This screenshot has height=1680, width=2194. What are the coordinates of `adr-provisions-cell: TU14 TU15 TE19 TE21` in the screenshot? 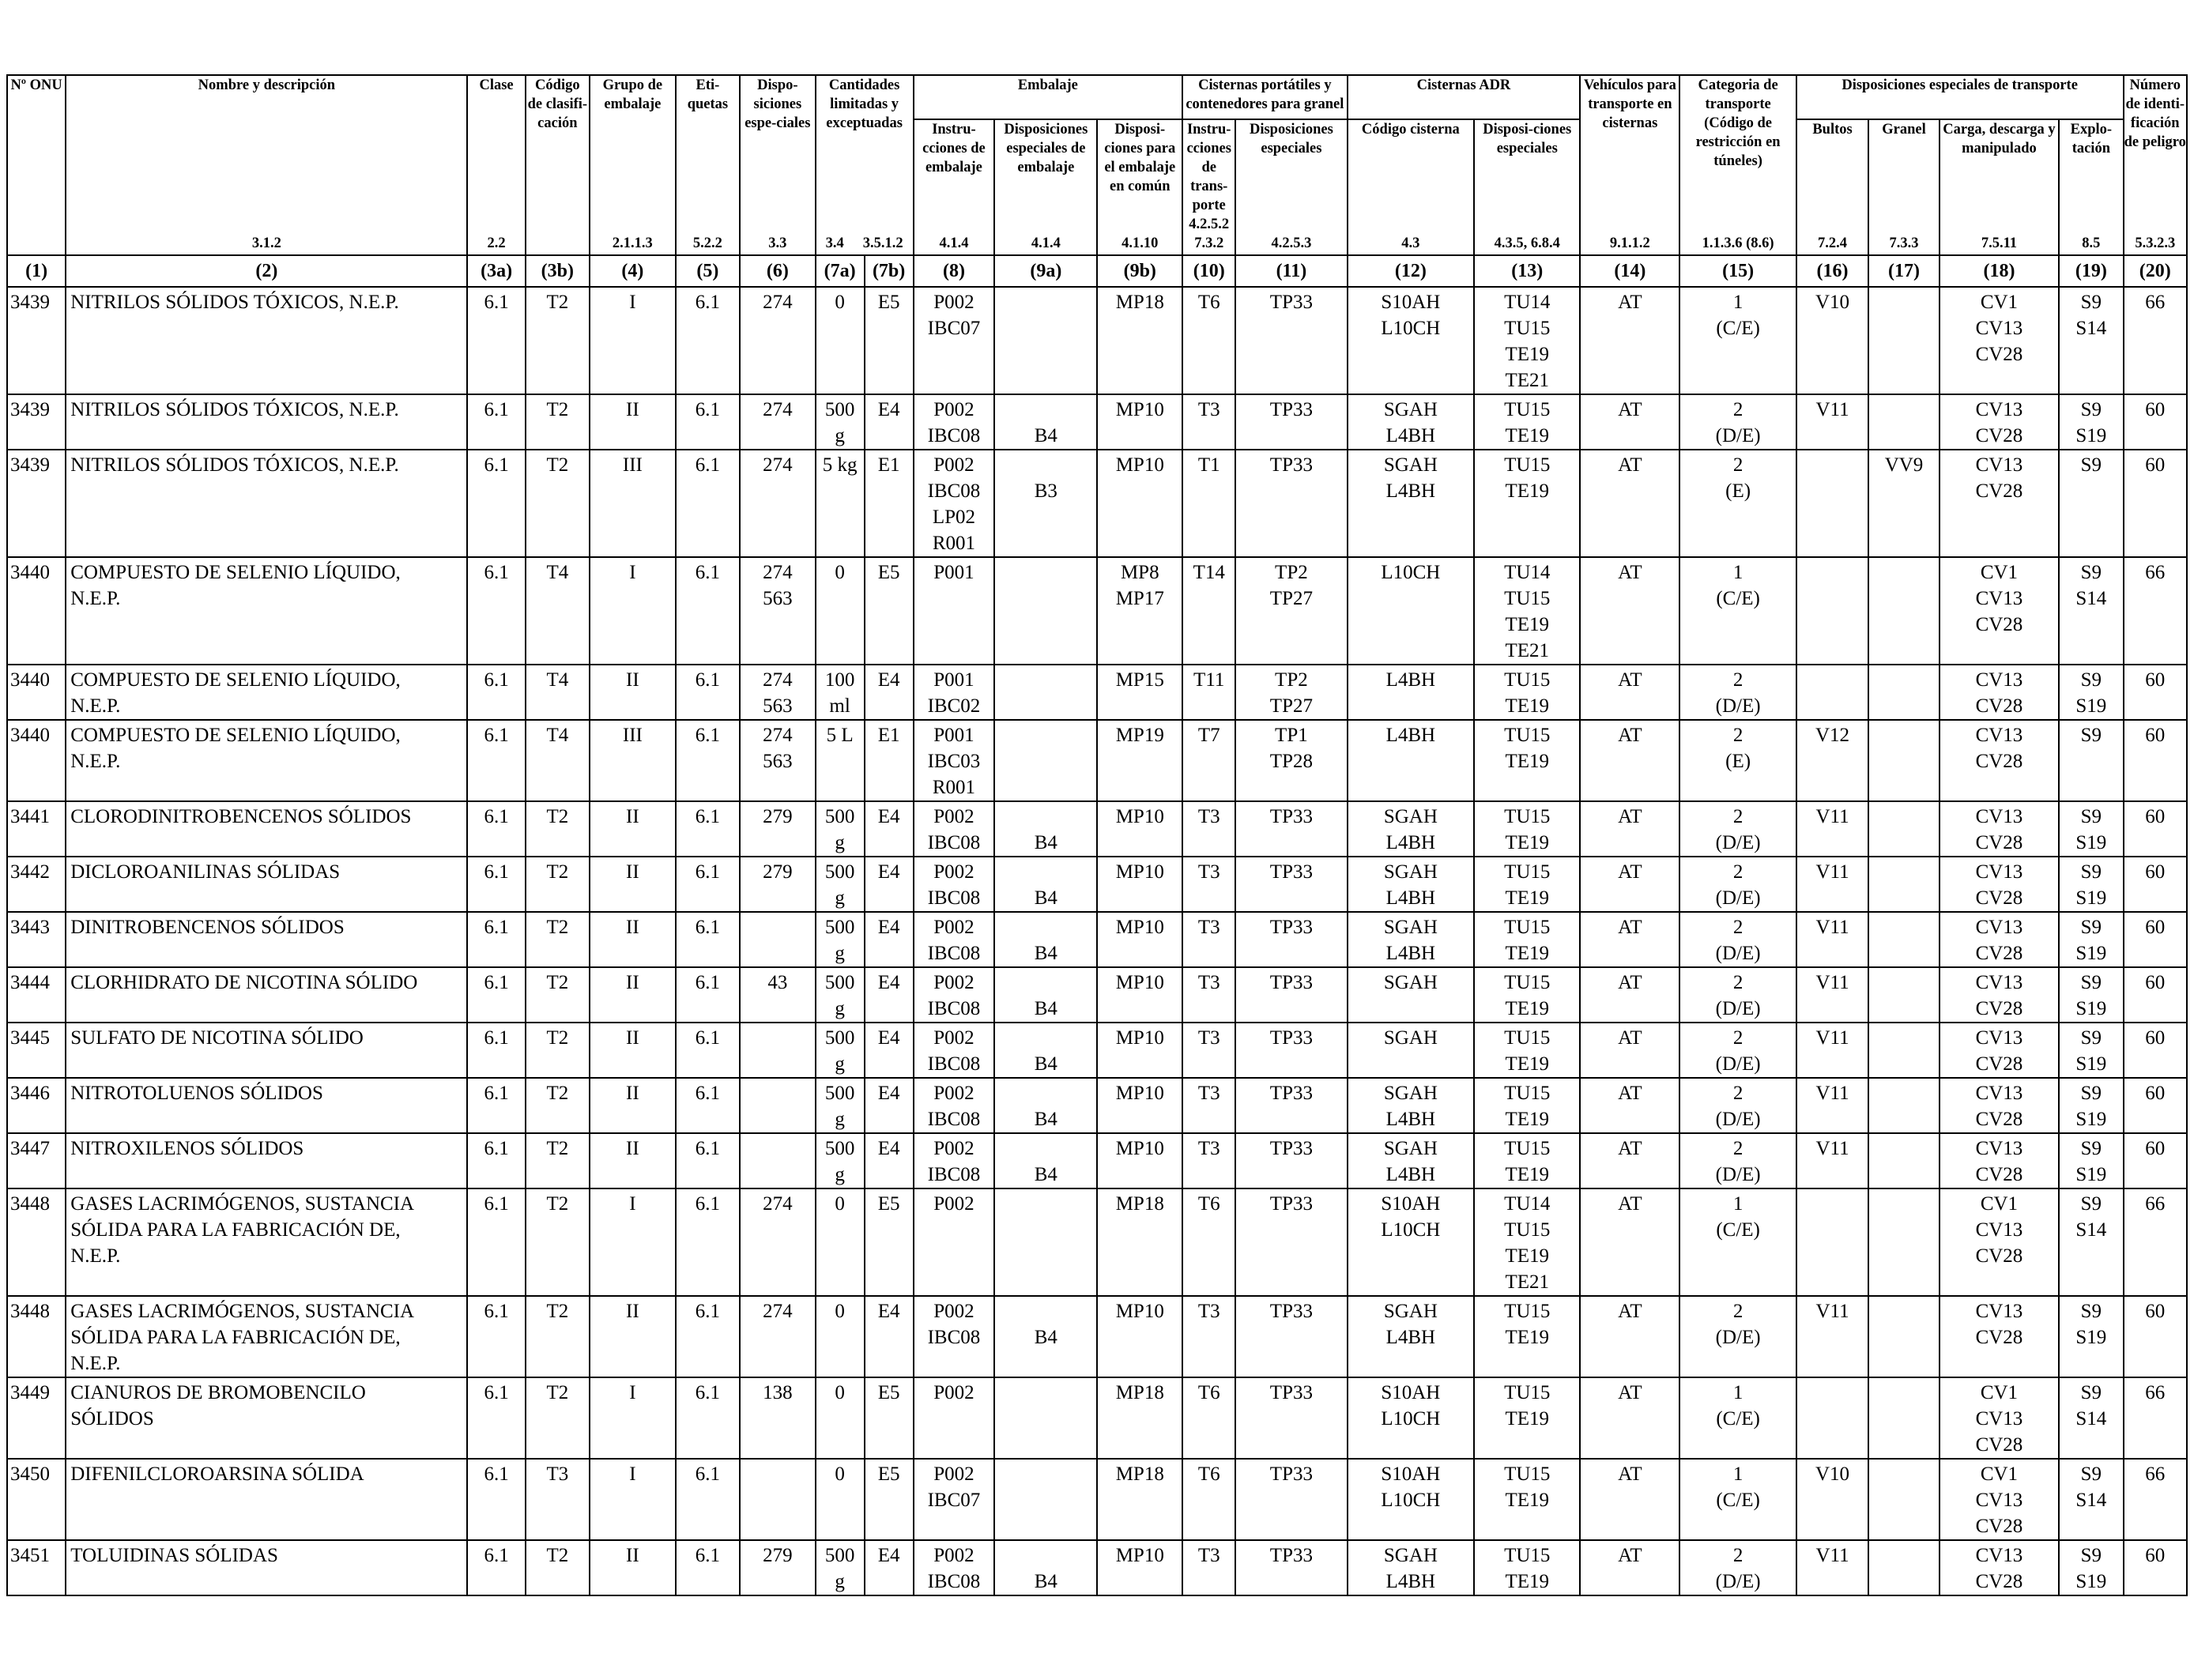 It's located at (1527, 340).